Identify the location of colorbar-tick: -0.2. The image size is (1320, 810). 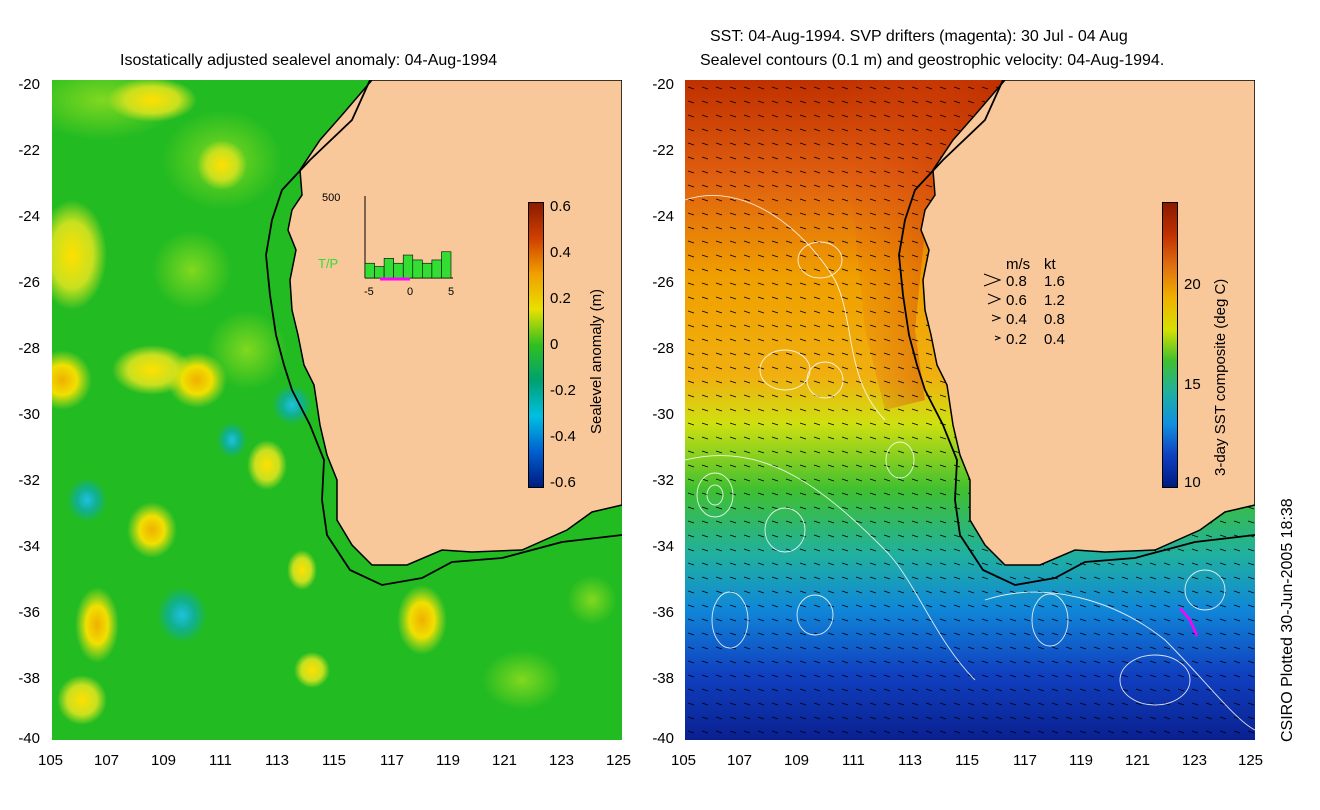
(563, 390).